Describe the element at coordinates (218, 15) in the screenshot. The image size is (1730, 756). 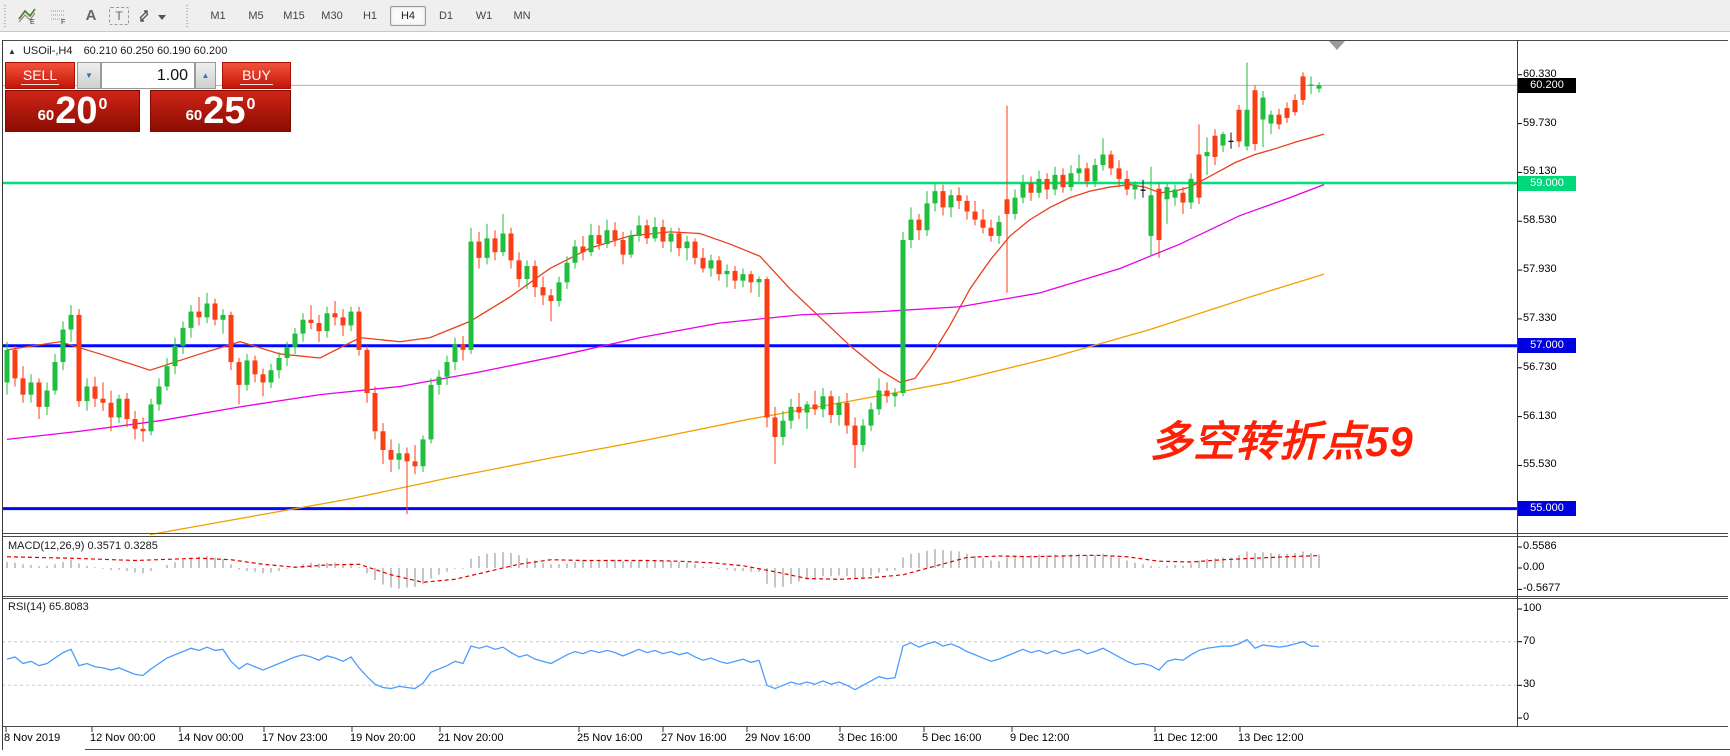
I see `timeframe-button-m1: M1` at that location.